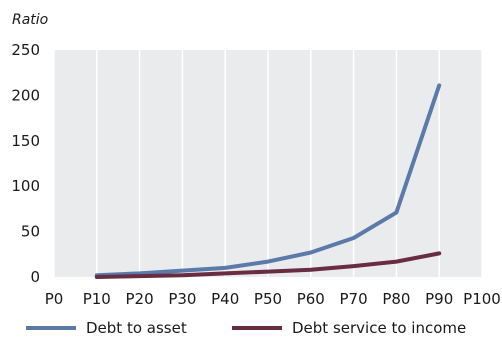 The image size is (502, 338). I want to click on x-tick-label: P70, so click(354, 299).